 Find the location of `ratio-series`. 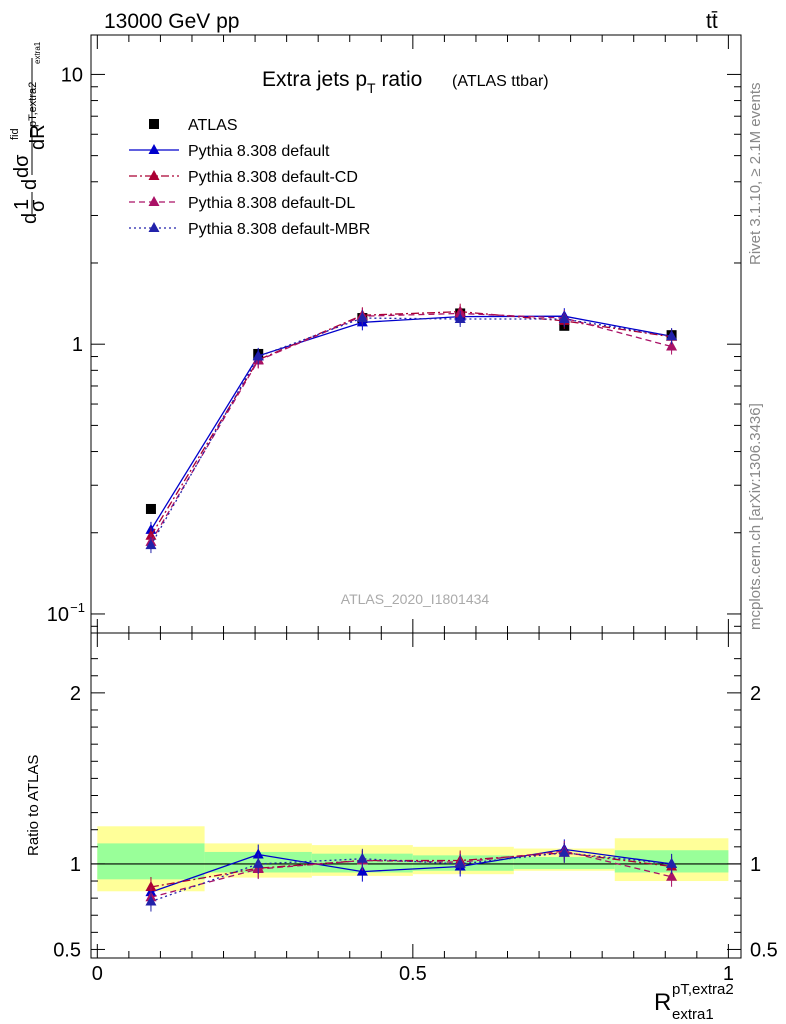

ratio-series is located at coordinates (411, 875).